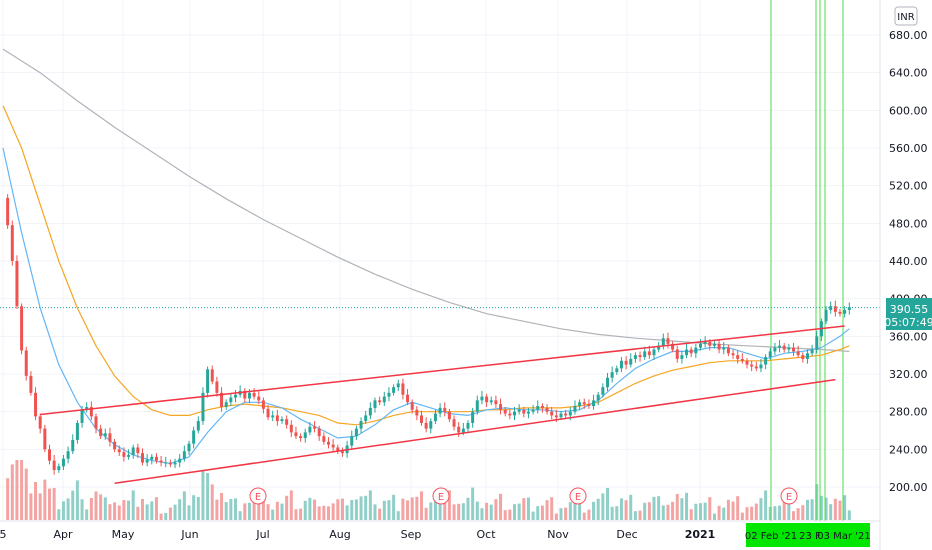 The image size is (932, 550). What do you see at coordinates (189, 534) in the screenshot?
I see `time-tick-label: Jun` at bounding box center [189, 534].